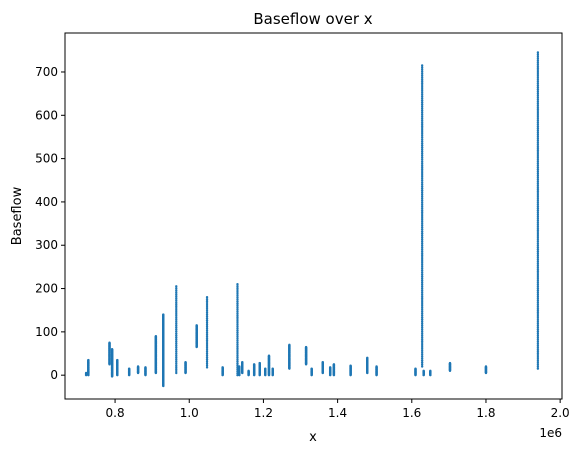  What do you see at coordinates (46, 72) in the screenshot?
I see `y-tick-label: 700` at bounding box center [46, 72].